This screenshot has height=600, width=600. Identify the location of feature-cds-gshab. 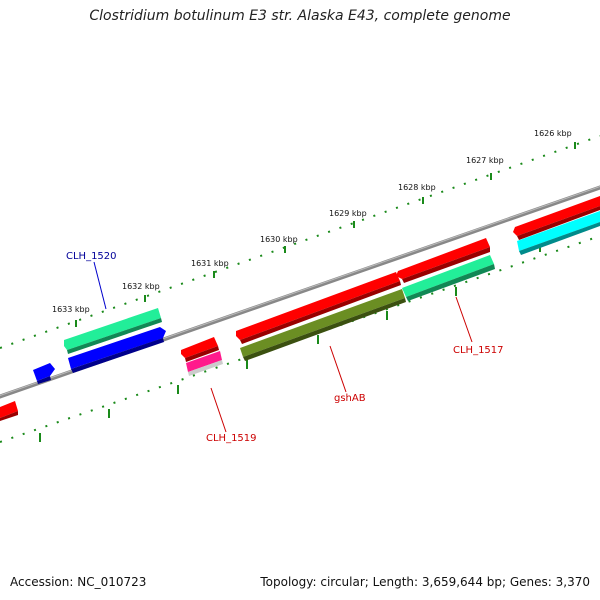
(323, 325).